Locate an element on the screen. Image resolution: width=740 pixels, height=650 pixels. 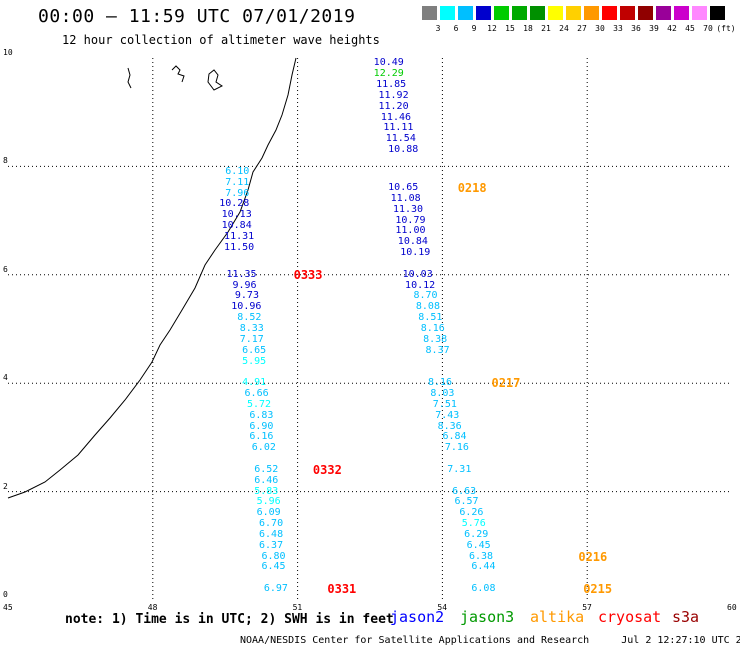
wave-height-value: 6.08 is located at coordinates (483, 589).